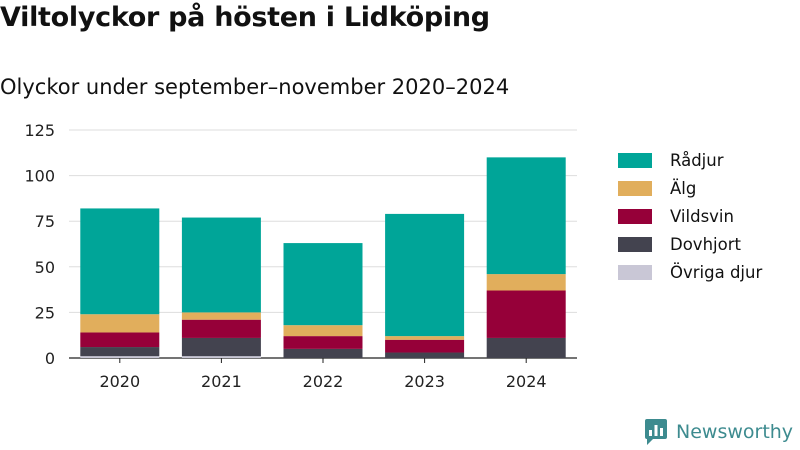 Image resolution: width=800 pixels, height=450 pixels. What do you see at coordinates (45, 267) in the screenshot?
I see `y-tick-label: 50` at bounding box center [45, 267].